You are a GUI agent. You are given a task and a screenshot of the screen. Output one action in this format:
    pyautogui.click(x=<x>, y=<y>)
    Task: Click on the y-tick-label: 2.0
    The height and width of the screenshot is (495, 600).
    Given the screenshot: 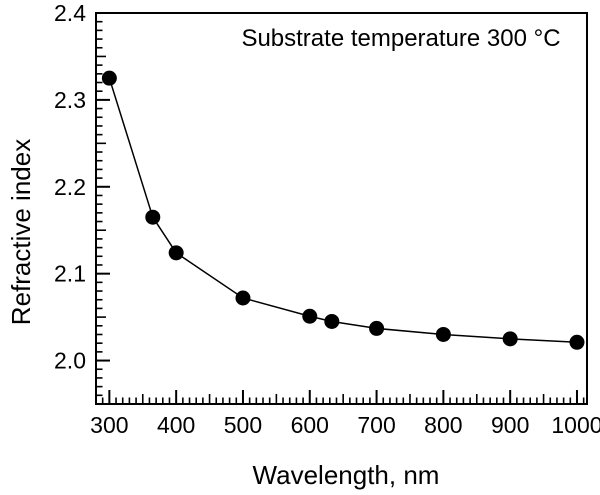 What is the action you would take?
    pyautogui.click(x=70, y=361)
    